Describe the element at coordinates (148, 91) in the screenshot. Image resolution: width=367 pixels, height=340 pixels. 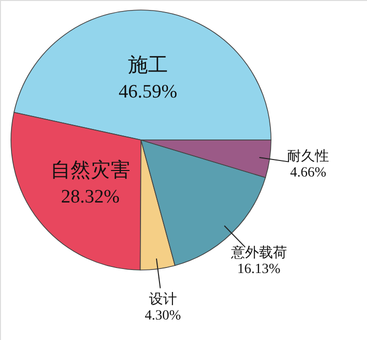
I see `data-label: 46.59%` at that location.